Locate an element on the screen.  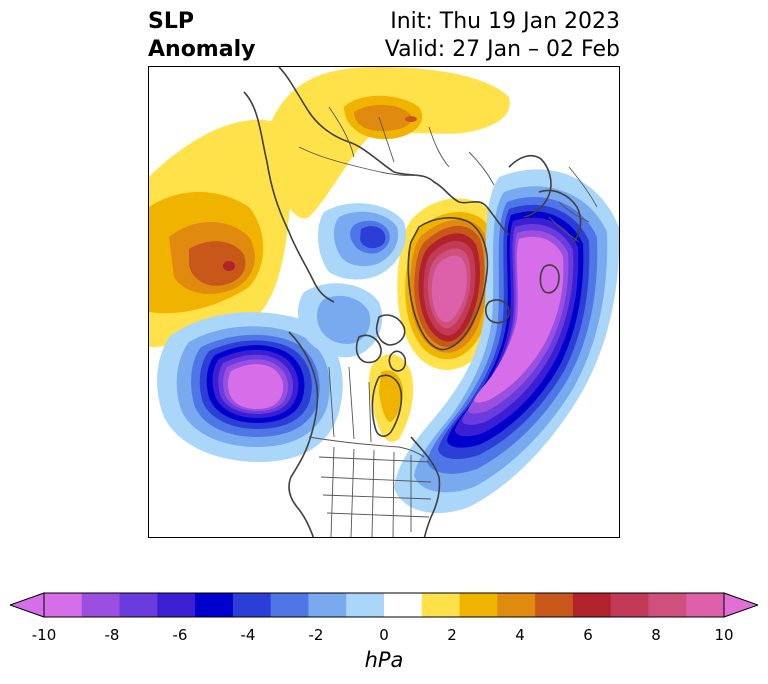
init-date: Init: Thu 19 Jan 2023 is located at coordinates (505, 21).